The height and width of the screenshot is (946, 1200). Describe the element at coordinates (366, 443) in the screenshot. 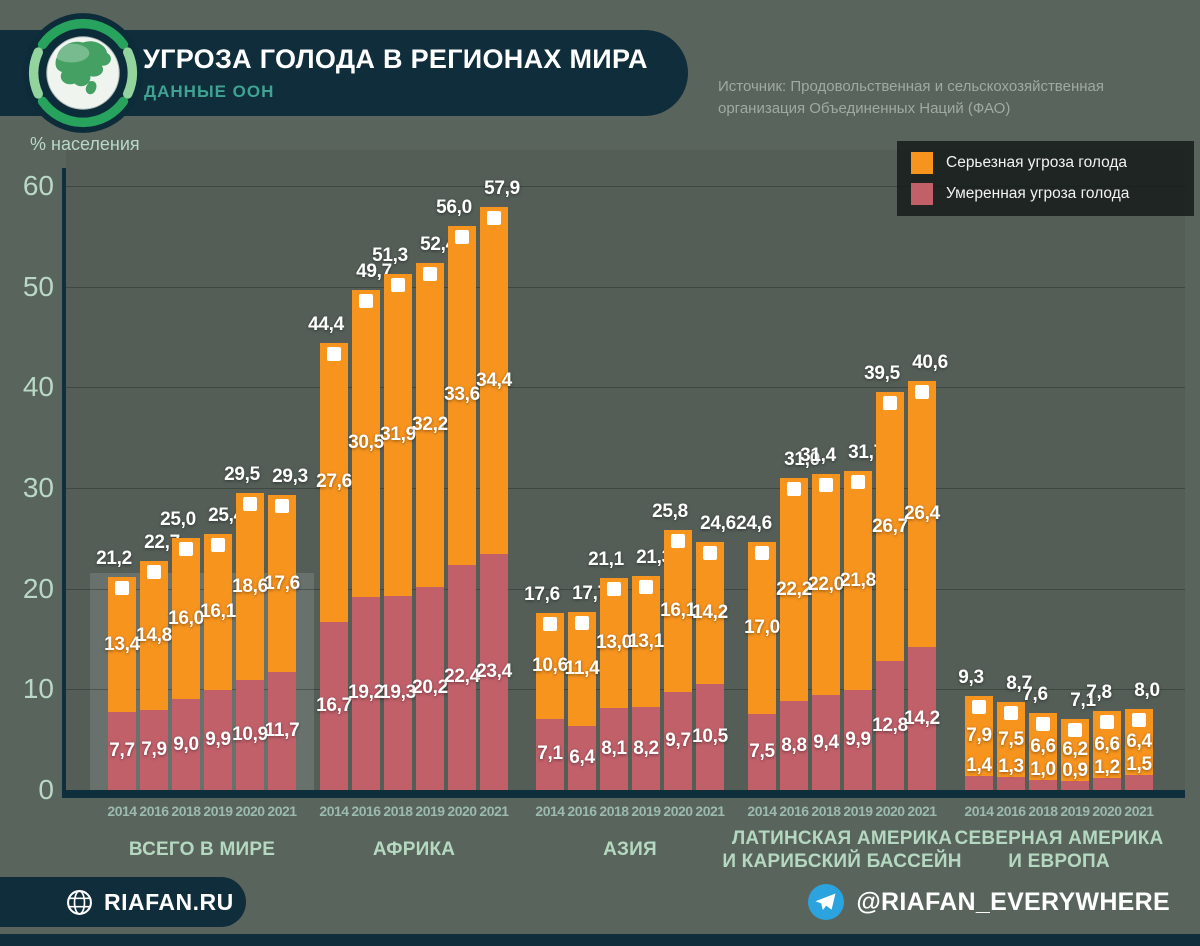

I see `bar-severe-label: 30,5` at that location.